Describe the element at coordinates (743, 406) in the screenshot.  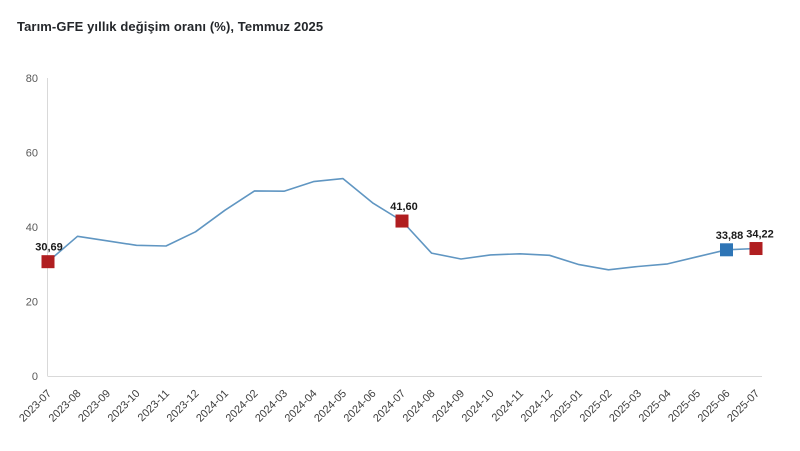
I see `x-tick-label: 2025-07` at that location.